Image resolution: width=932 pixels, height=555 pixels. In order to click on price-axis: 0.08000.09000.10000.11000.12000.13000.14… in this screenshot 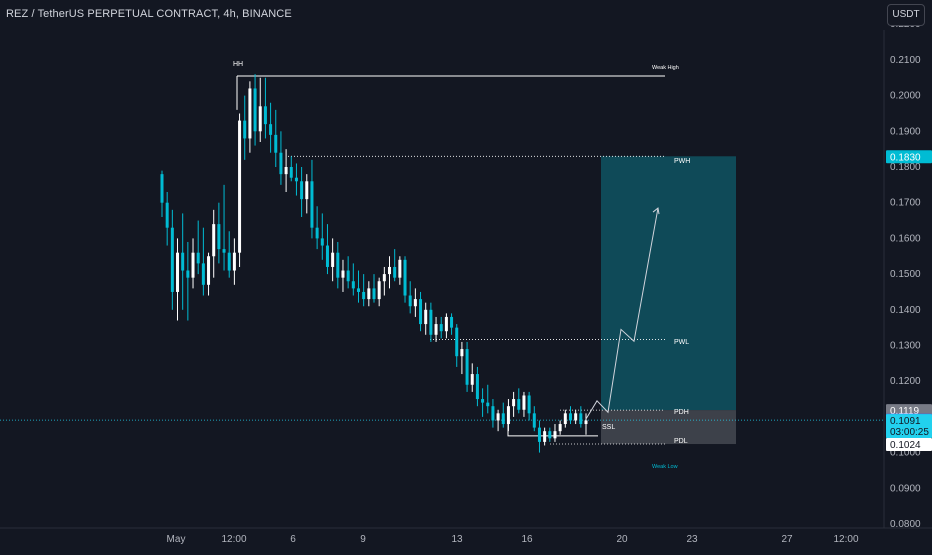, I will do `click(907, 274)`.